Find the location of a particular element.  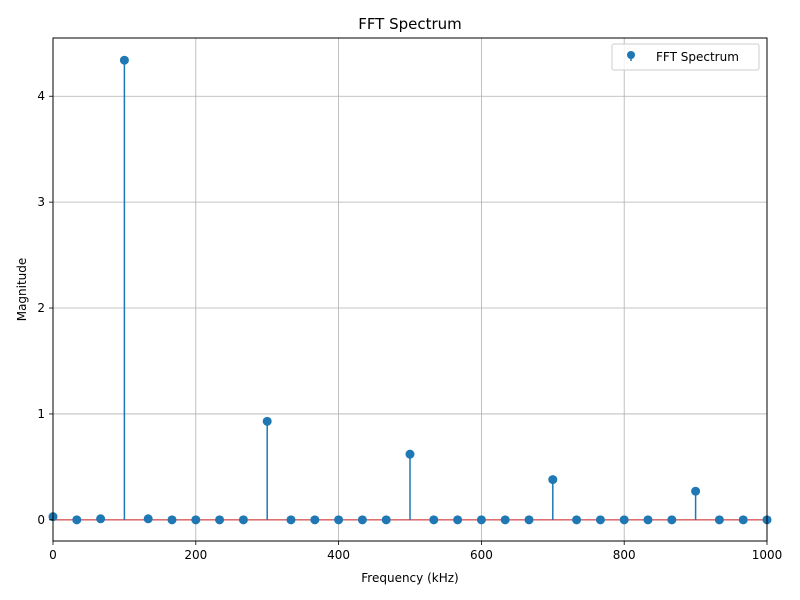

y-tick-label: 3 is located at coordinates (41, 202).